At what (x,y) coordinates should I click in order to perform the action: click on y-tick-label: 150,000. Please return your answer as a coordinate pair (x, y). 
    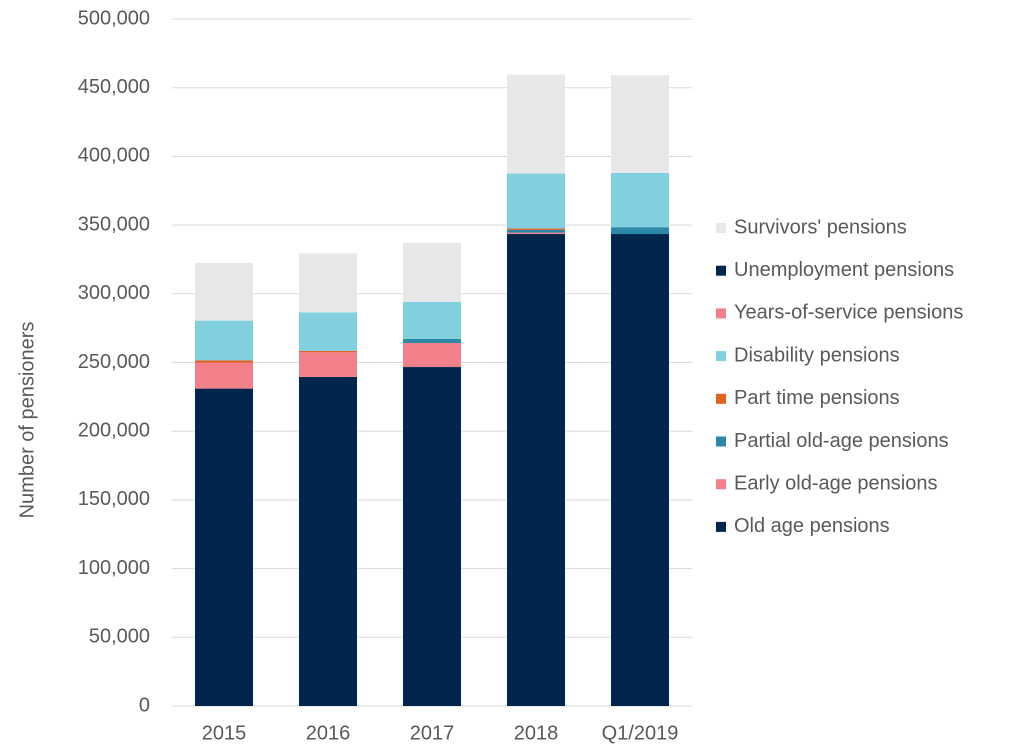
    Looking at the image, I should click on (114, 499).